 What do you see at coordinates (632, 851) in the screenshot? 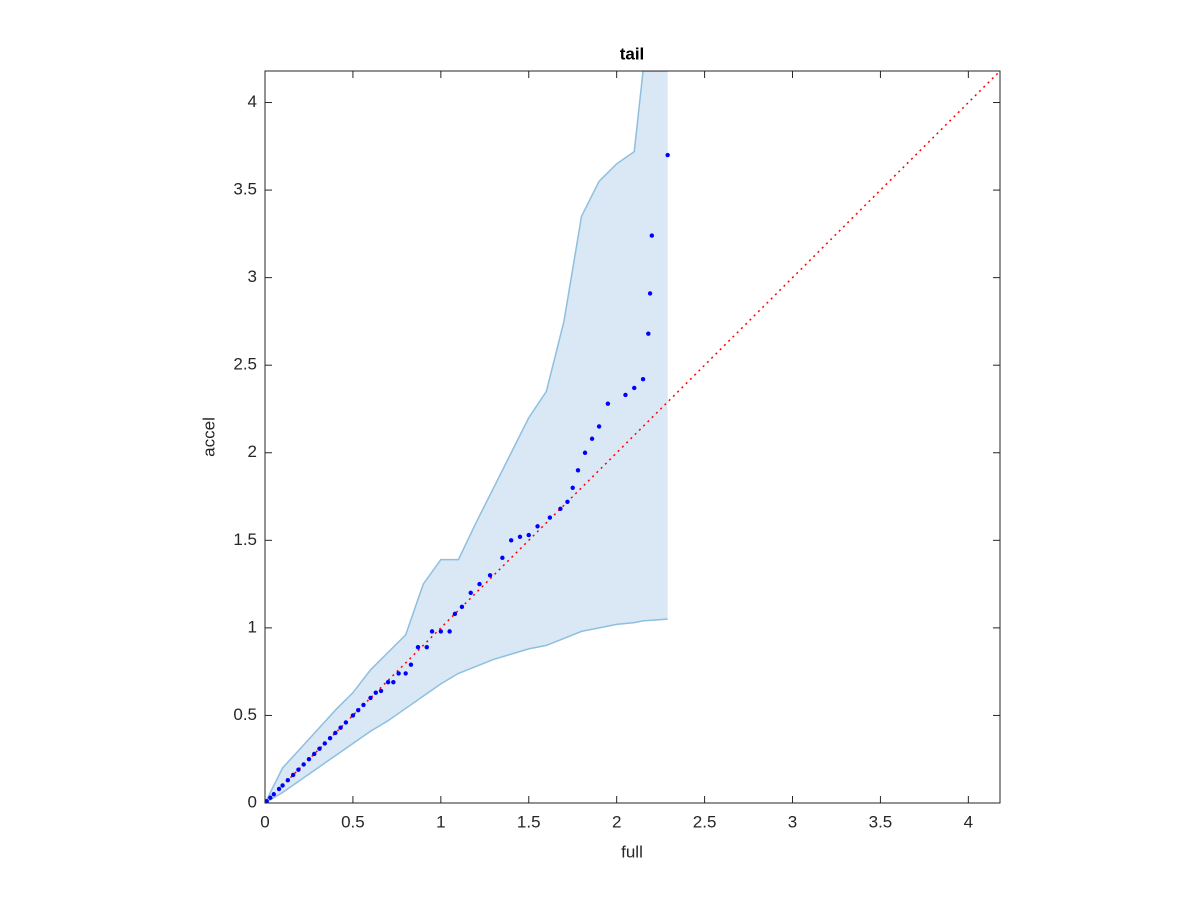
I see `x-axis-label: full` at bounding box center [632, 851].